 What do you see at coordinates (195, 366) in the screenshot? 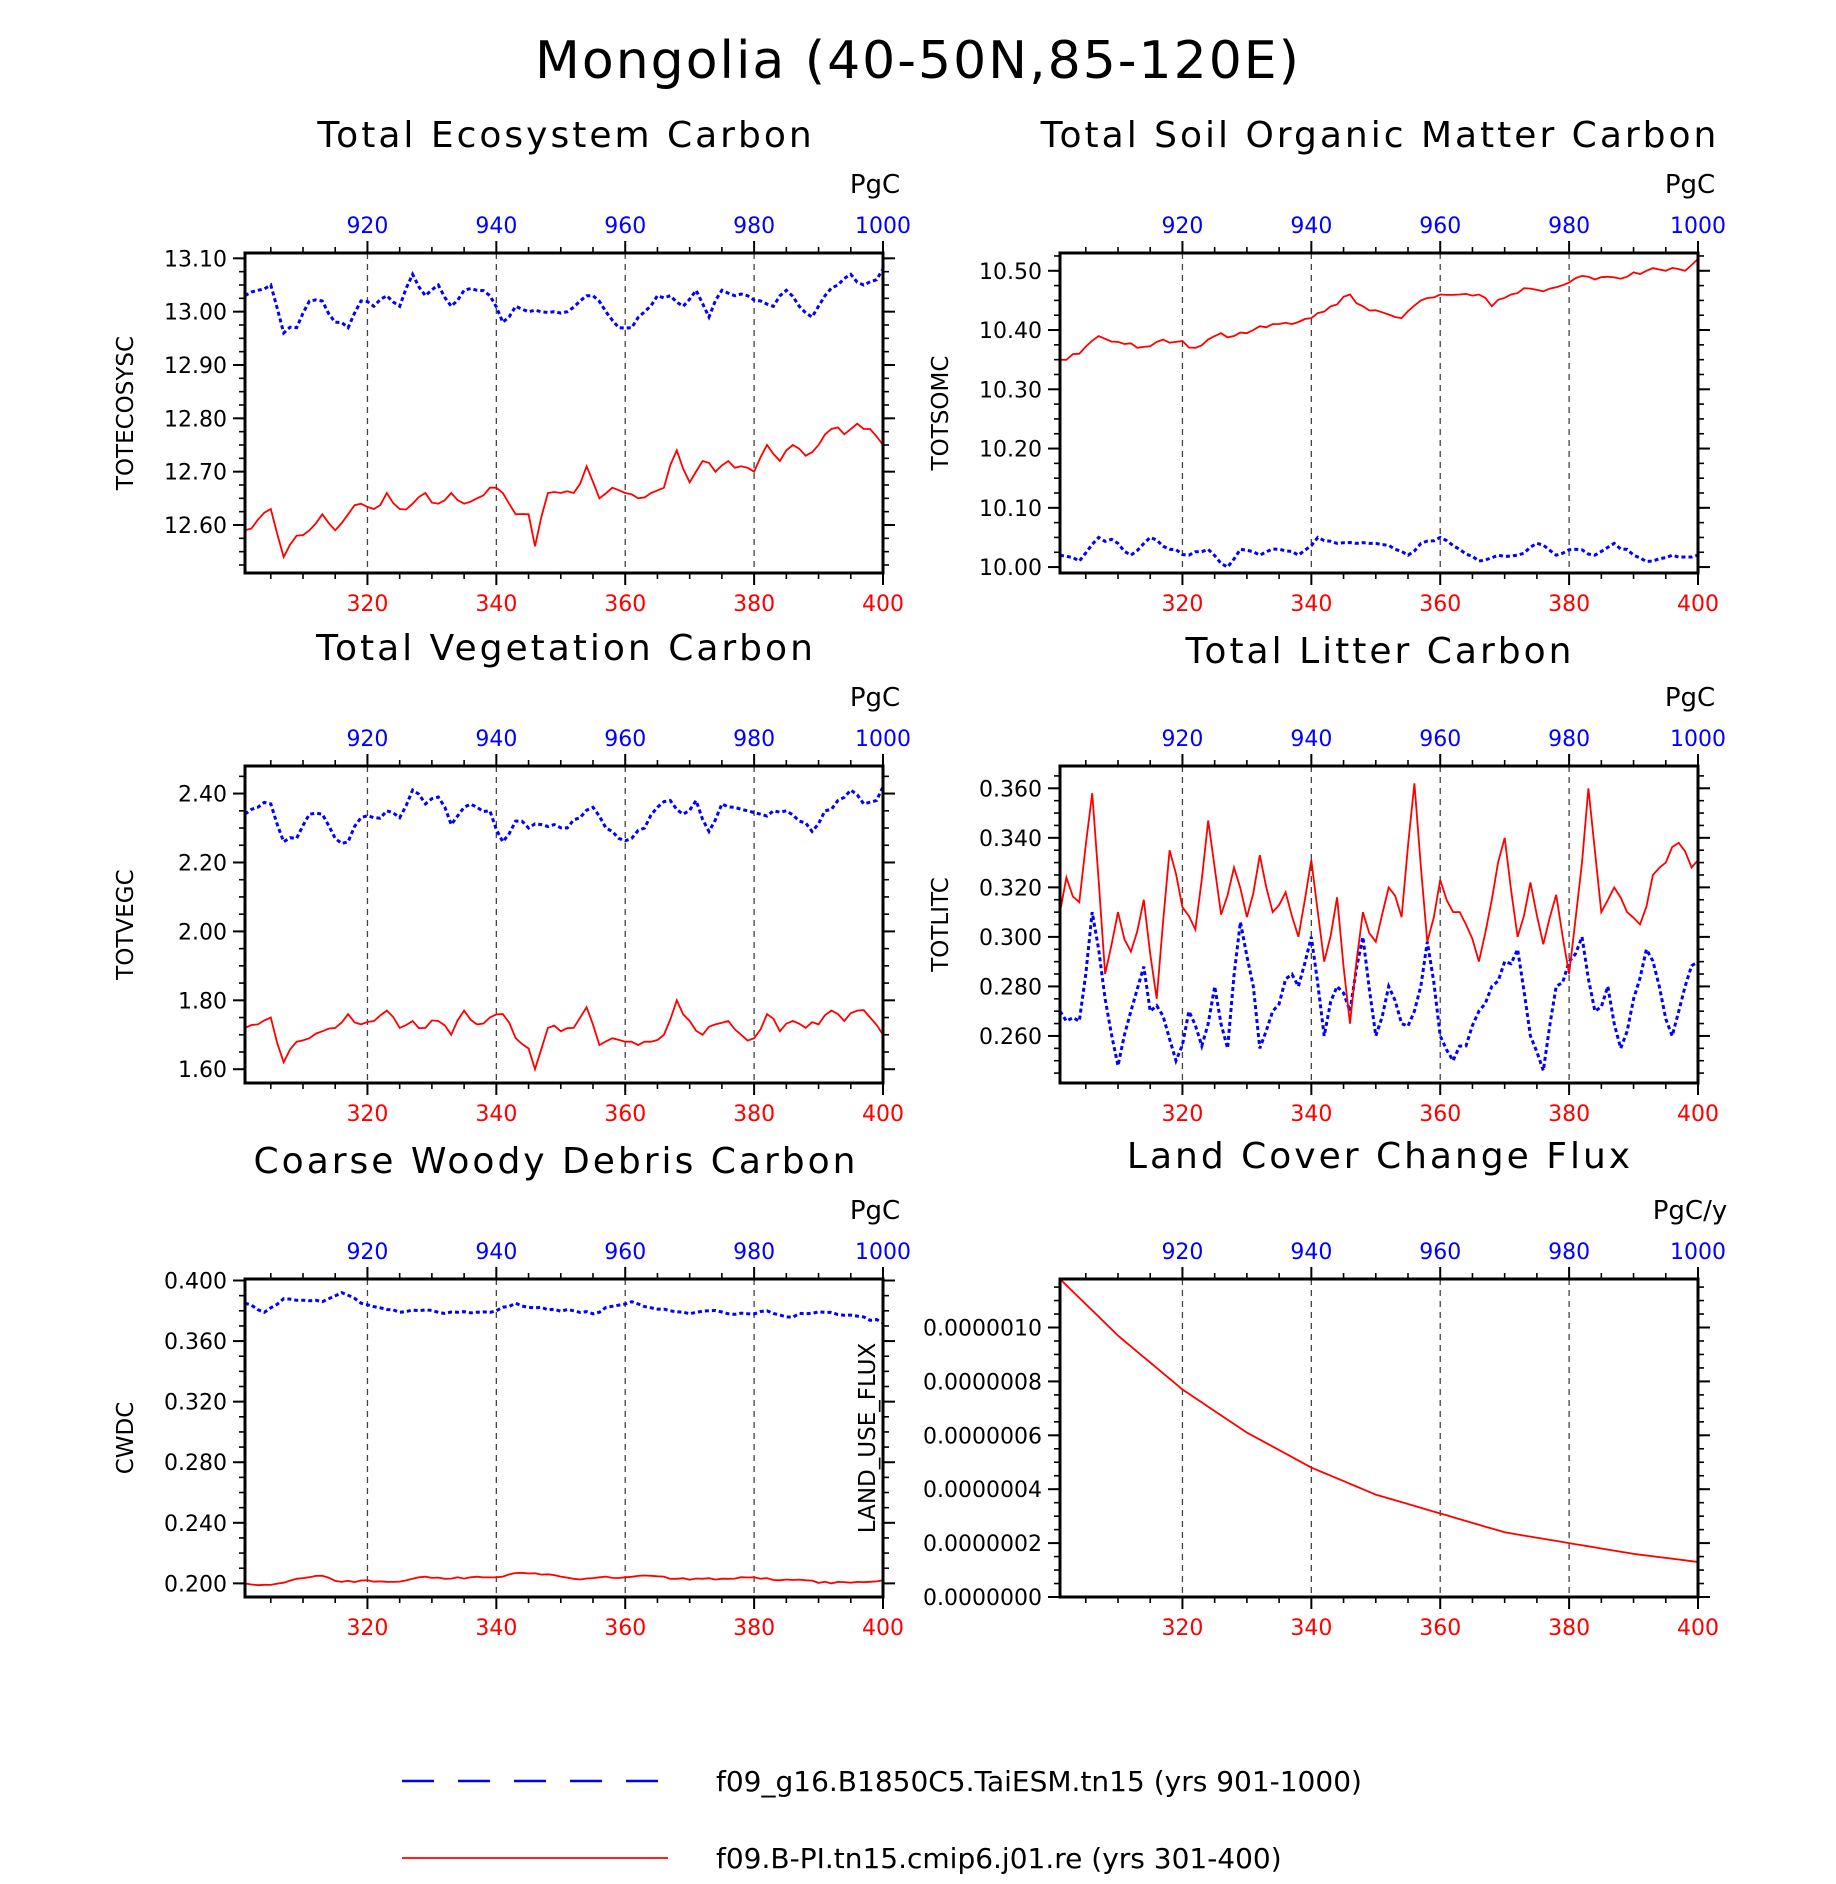
I see `y-tick-label: 12.90` at bounding box center [195, 366].